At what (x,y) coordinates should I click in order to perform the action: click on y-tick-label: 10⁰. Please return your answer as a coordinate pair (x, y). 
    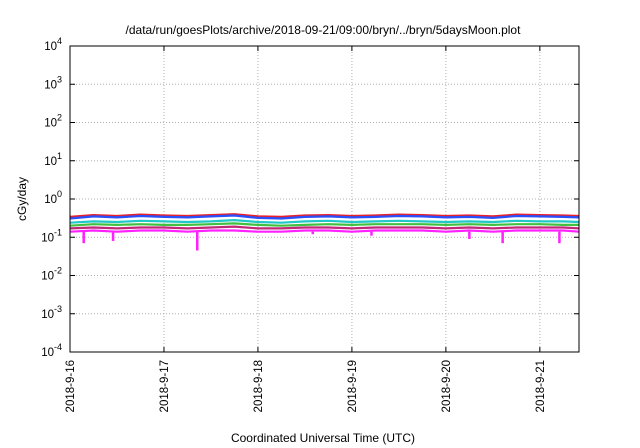
    Looking at the image, I should click on (53, 197).